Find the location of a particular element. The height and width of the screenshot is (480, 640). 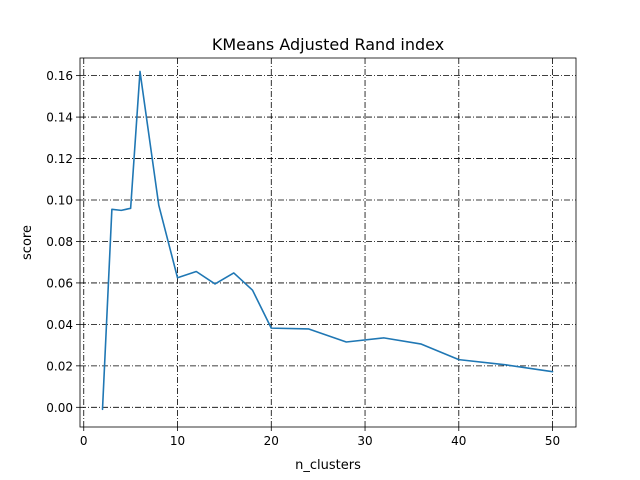

y-tick-label: 0.06 is located at coordinates (59, 283).